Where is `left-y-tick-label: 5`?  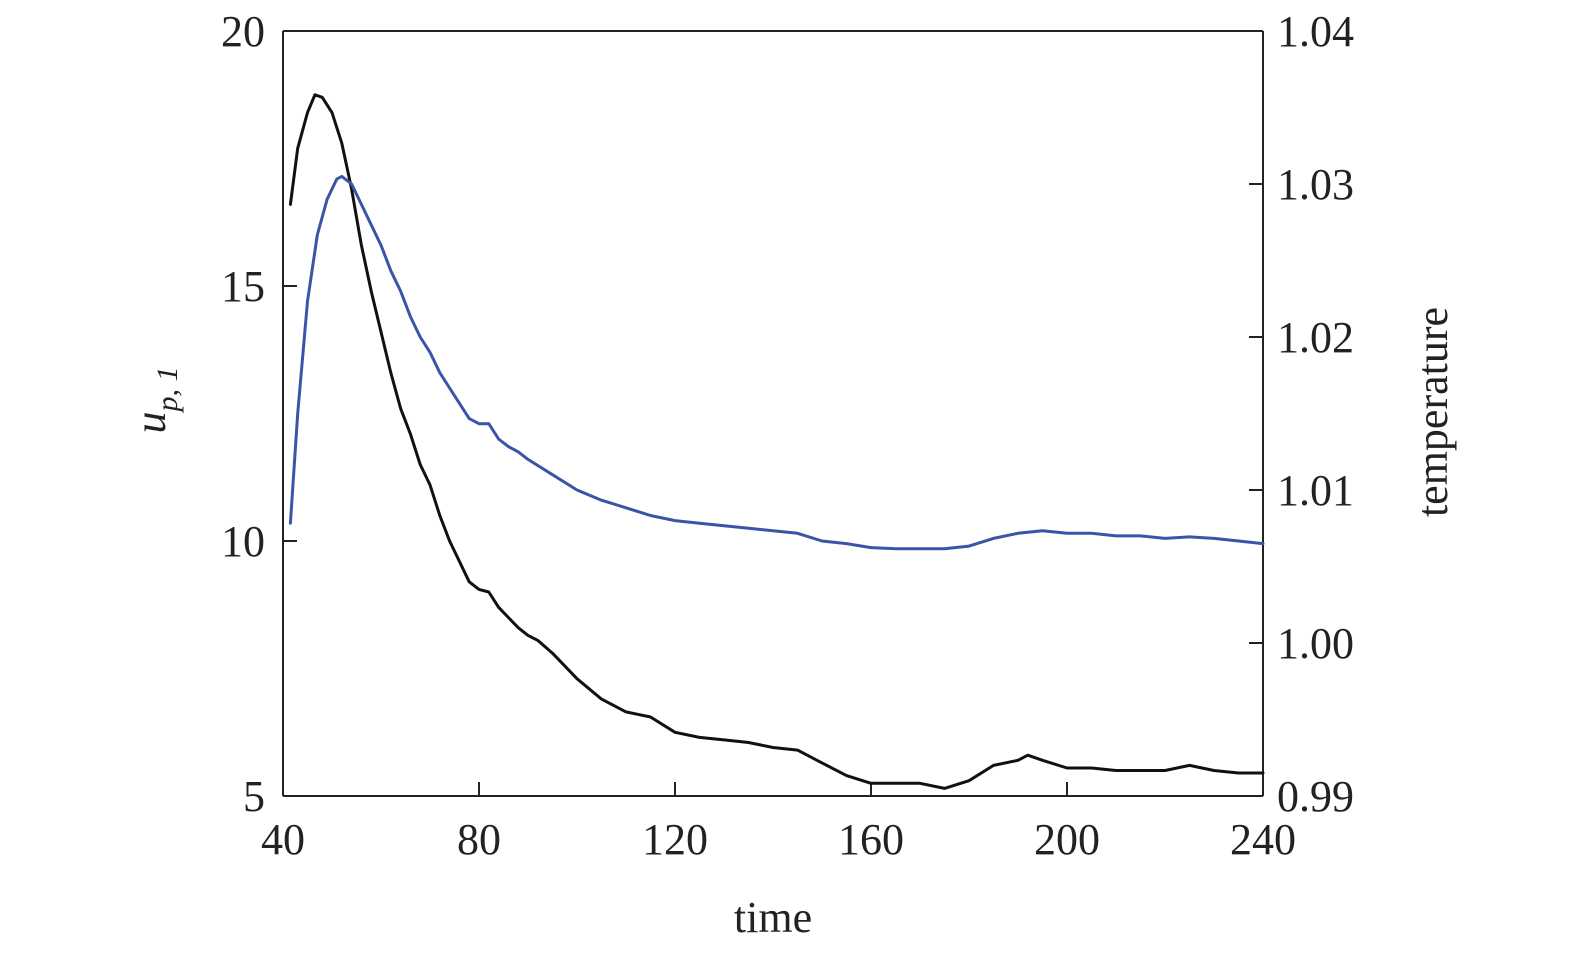 left-y-tick-label: 5 is located at coordinates (254, 796).